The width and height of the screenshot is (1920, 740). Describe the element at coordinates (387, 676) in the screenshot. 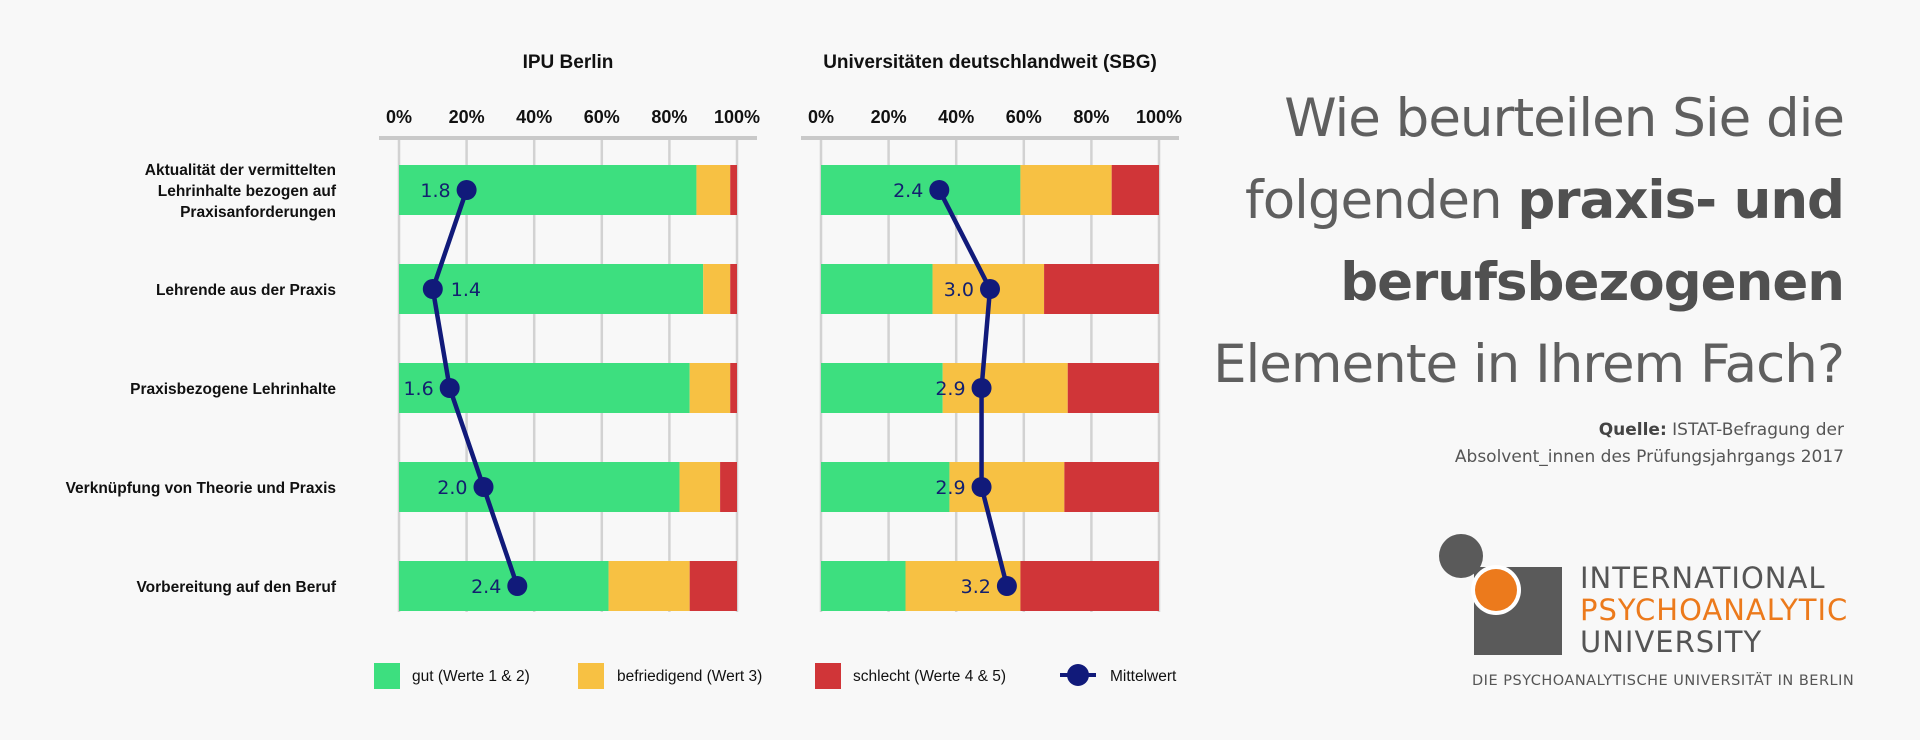

I see `legend-swatch-gut` at that location.